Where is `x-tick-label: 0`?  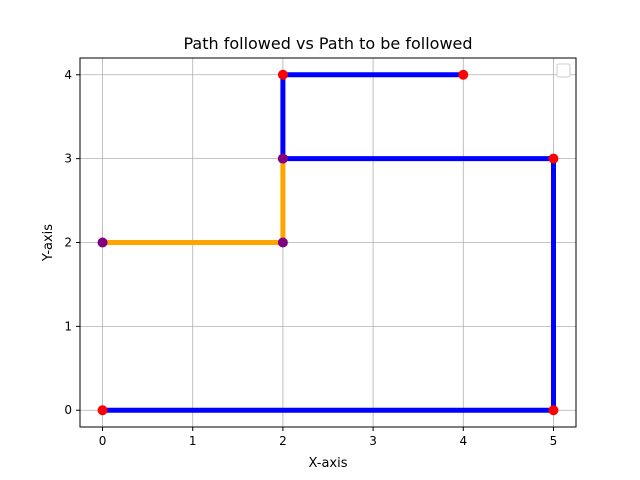 x-tick-label: 0 is located at coordinates (103, 441).